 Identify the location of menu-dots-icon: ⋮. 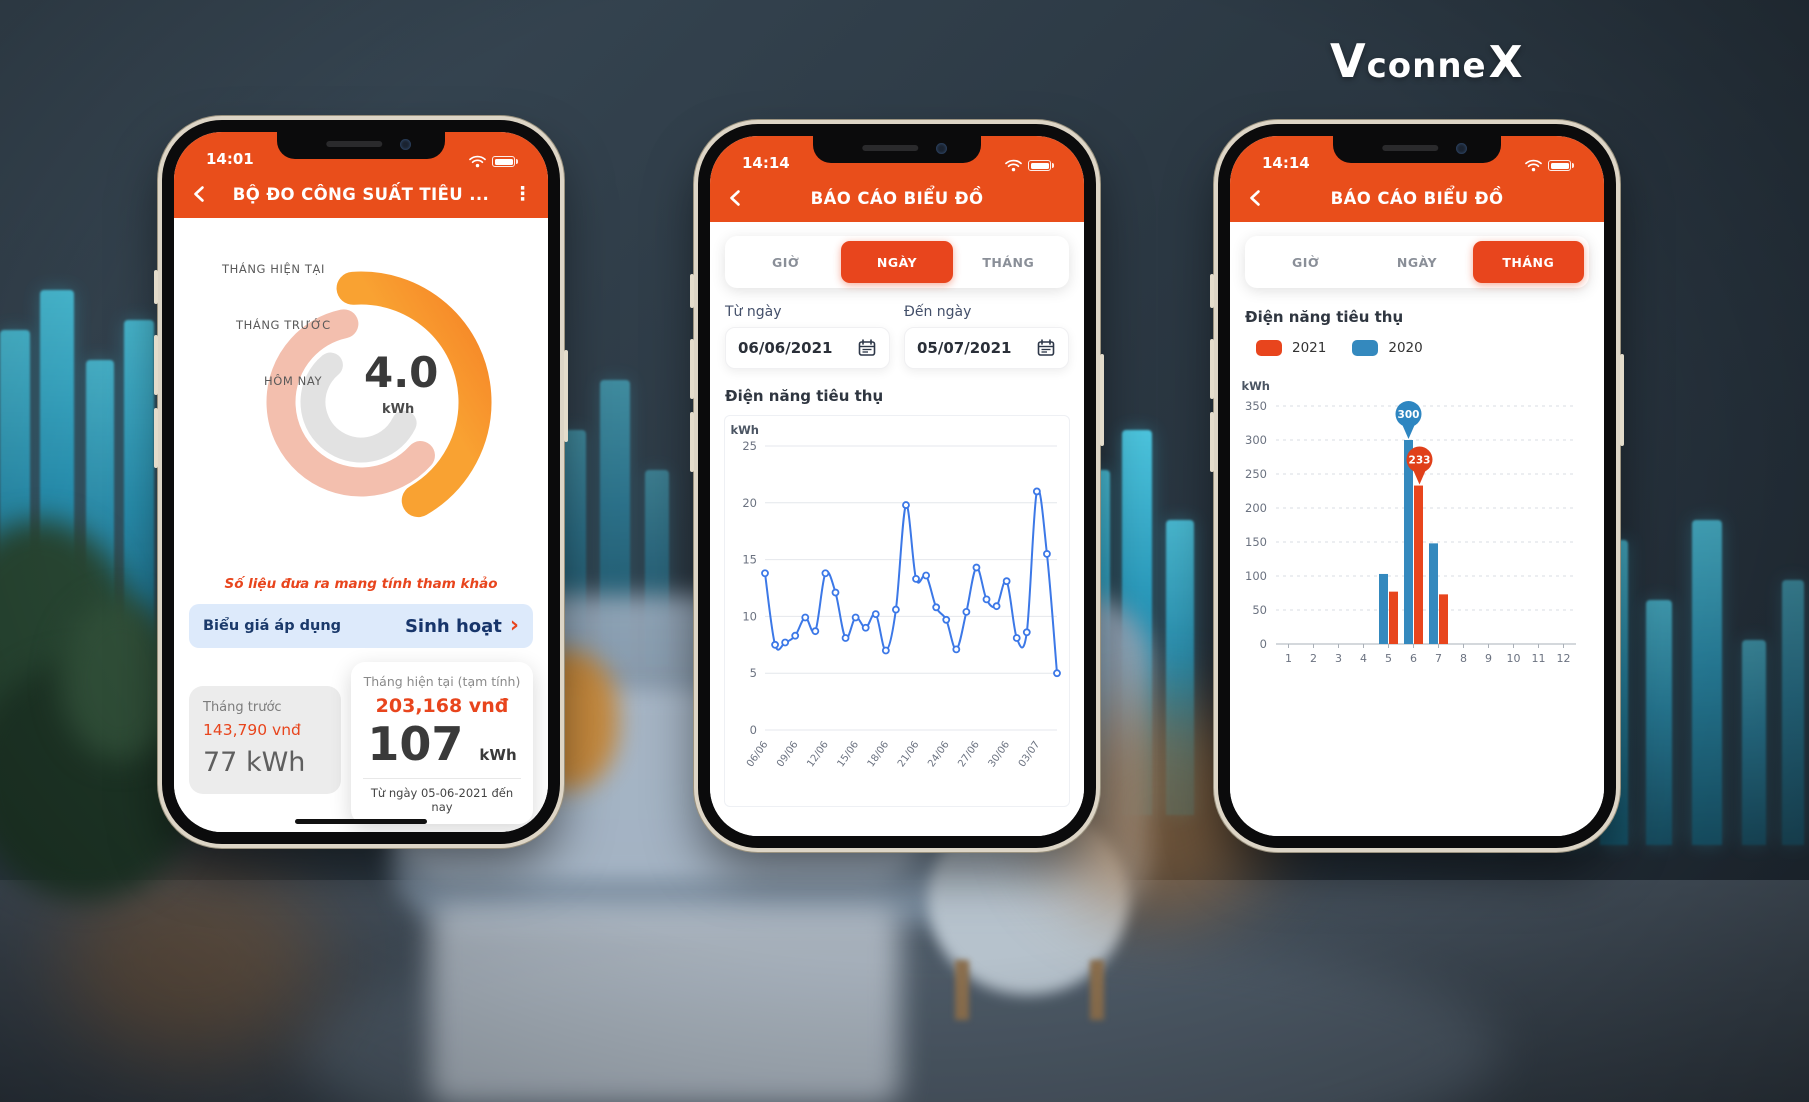
(522, 193).